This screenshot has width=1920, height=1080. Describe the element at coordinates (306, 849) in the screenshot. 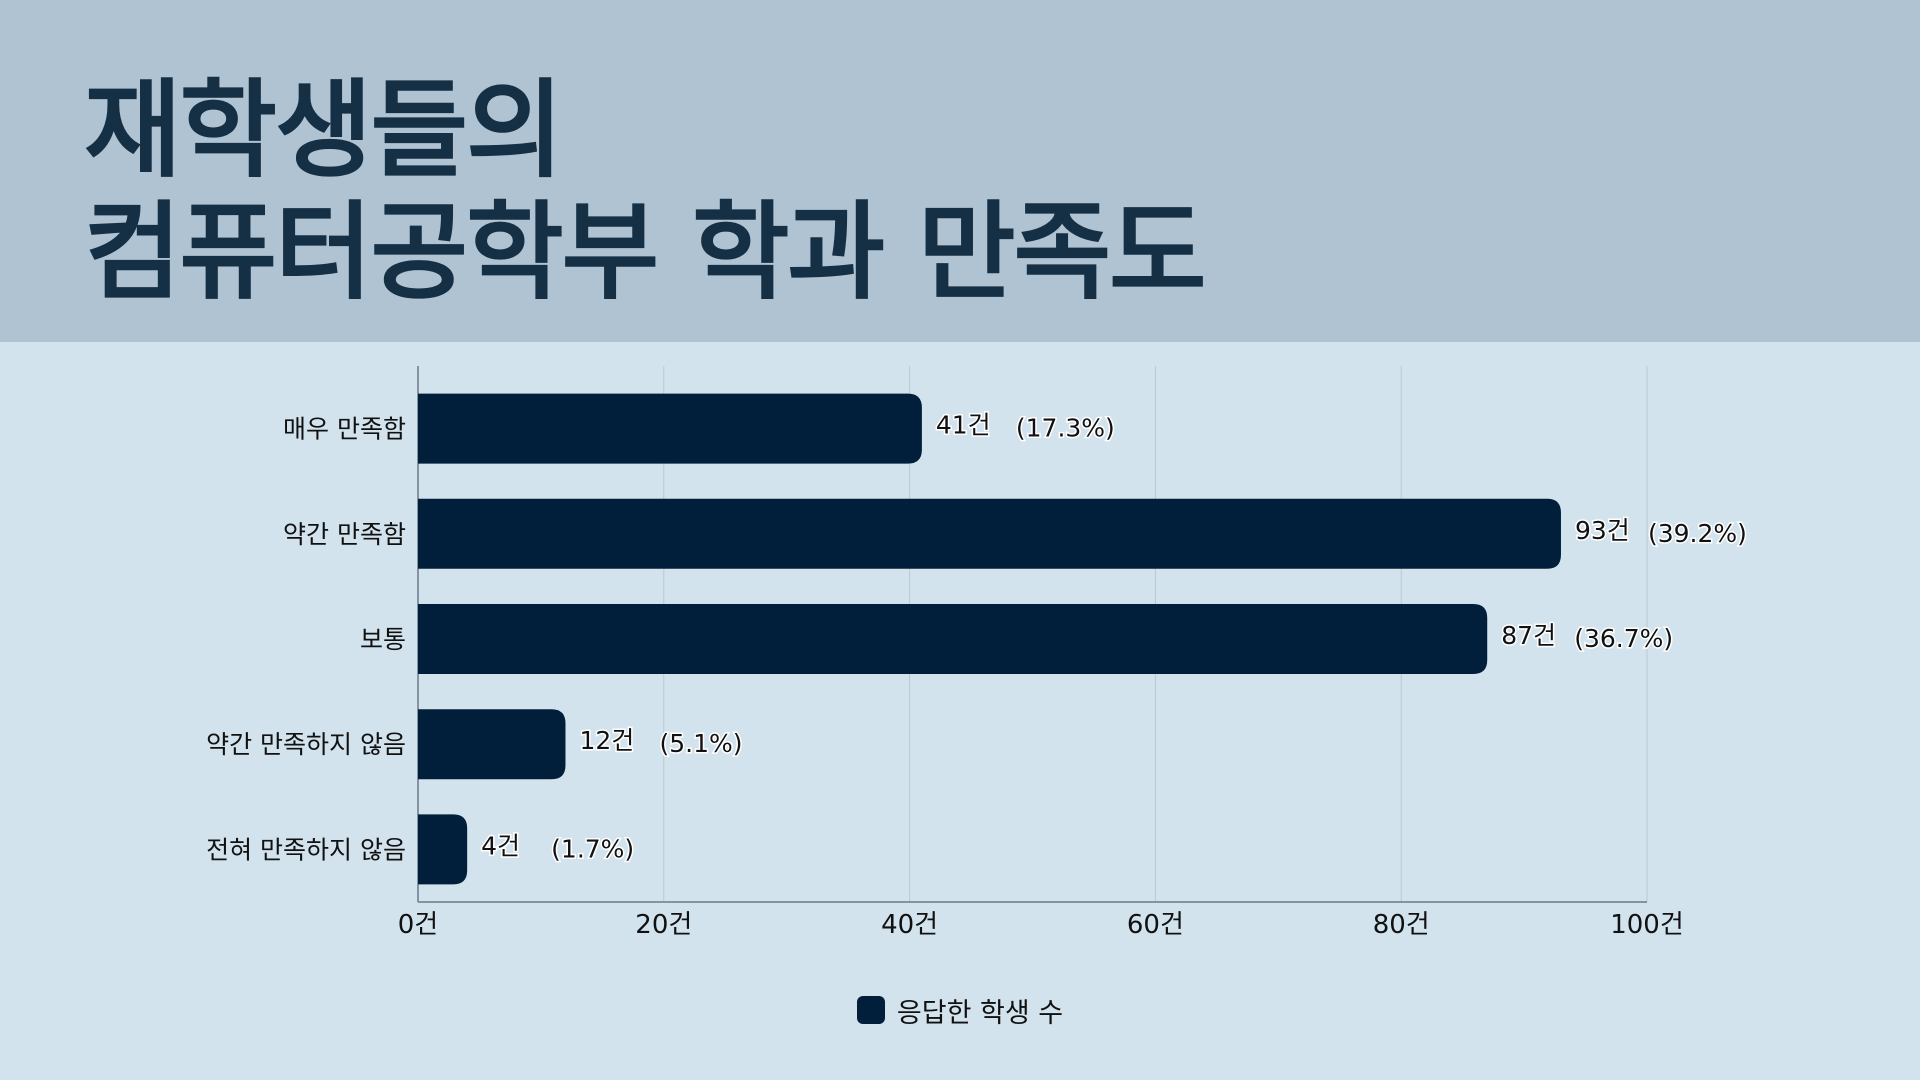

I see `category-label: 전혀 만족하지 않음` at that location.